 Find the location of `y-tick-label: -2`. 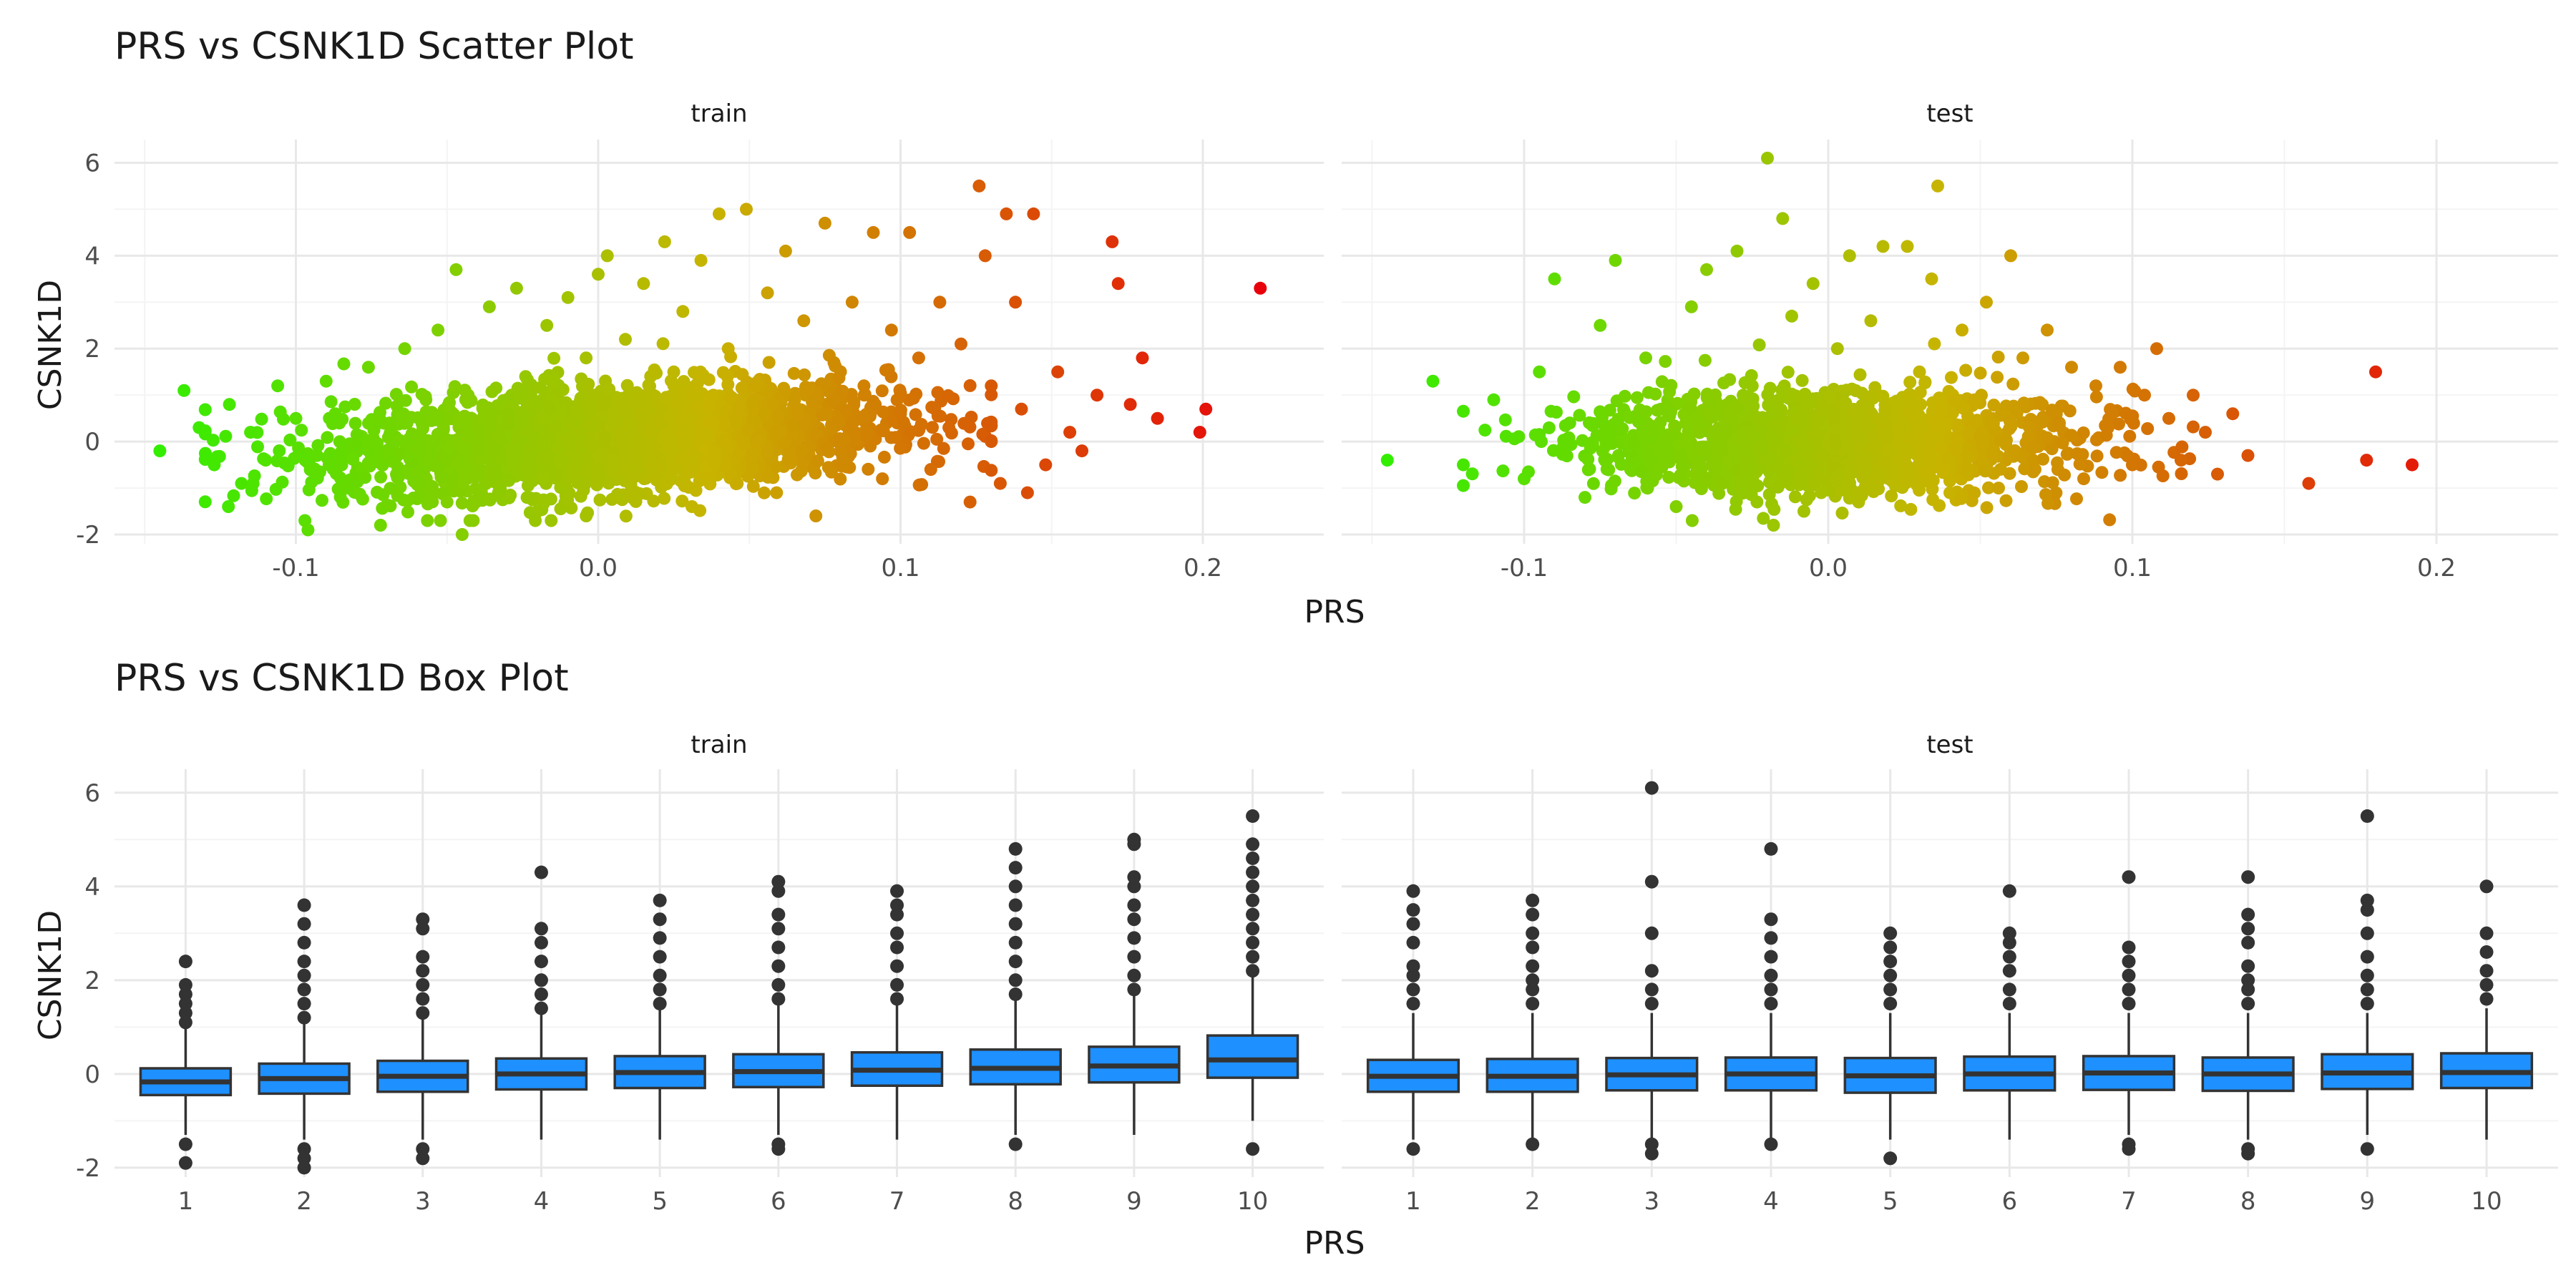

y-tick-label: -2 is located at coordinates (88, 1168).